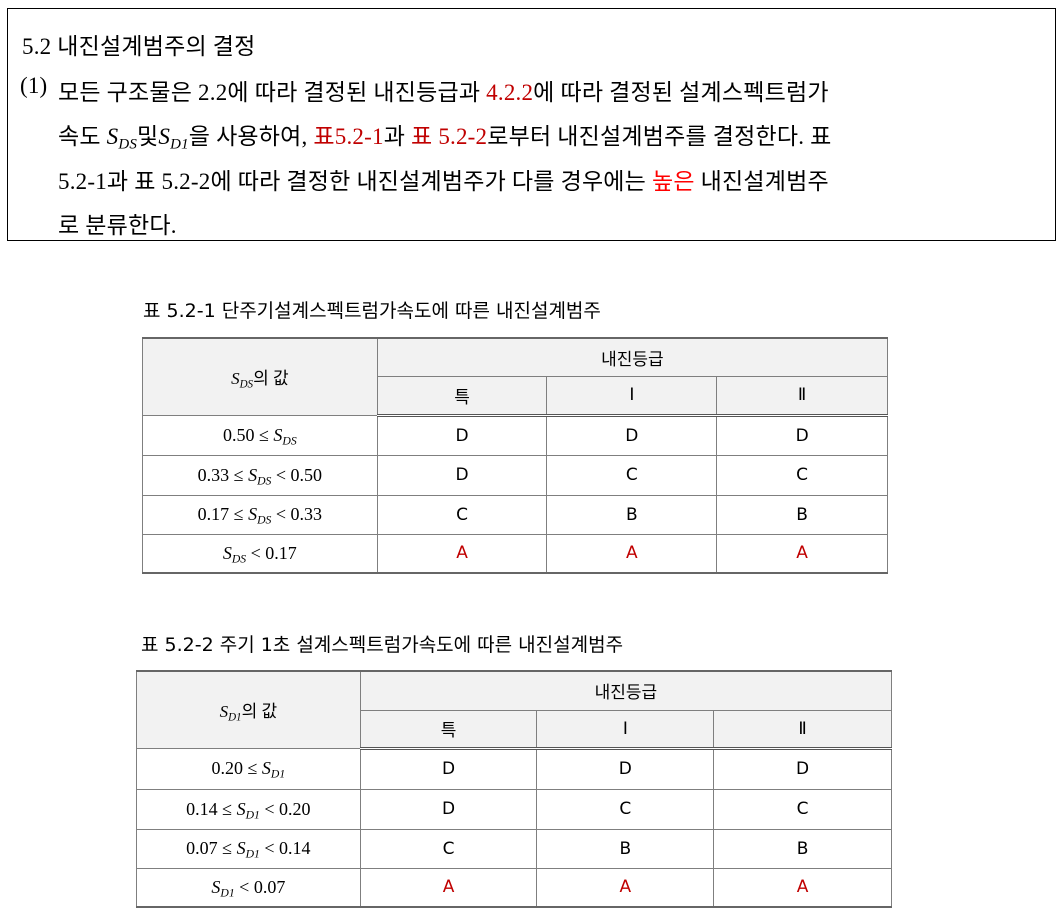  What do you see at coordinates (449, 136) in the screenshot?
I see `reference-text: 표 5.2-2` at bounding box center [449, 136].